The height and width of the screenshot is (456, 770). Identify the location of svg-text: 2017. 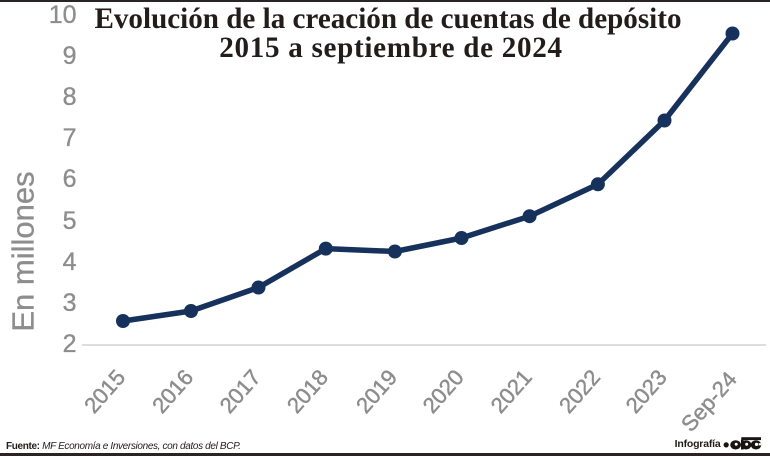
(240, 391).